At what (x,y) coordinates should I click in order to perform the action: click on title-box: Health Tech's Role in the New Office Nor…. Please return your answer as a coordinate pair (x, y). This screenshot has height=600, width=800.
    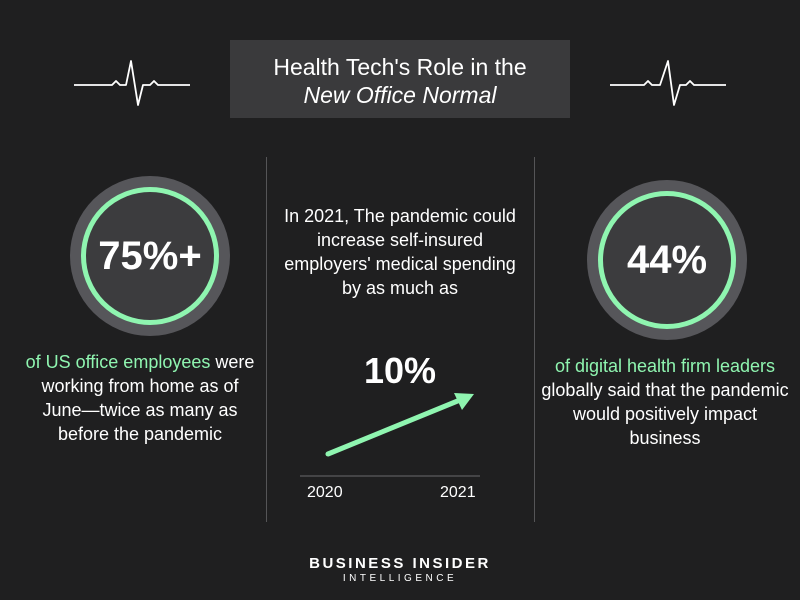
    Looking at the image, I should click on (400, 79).